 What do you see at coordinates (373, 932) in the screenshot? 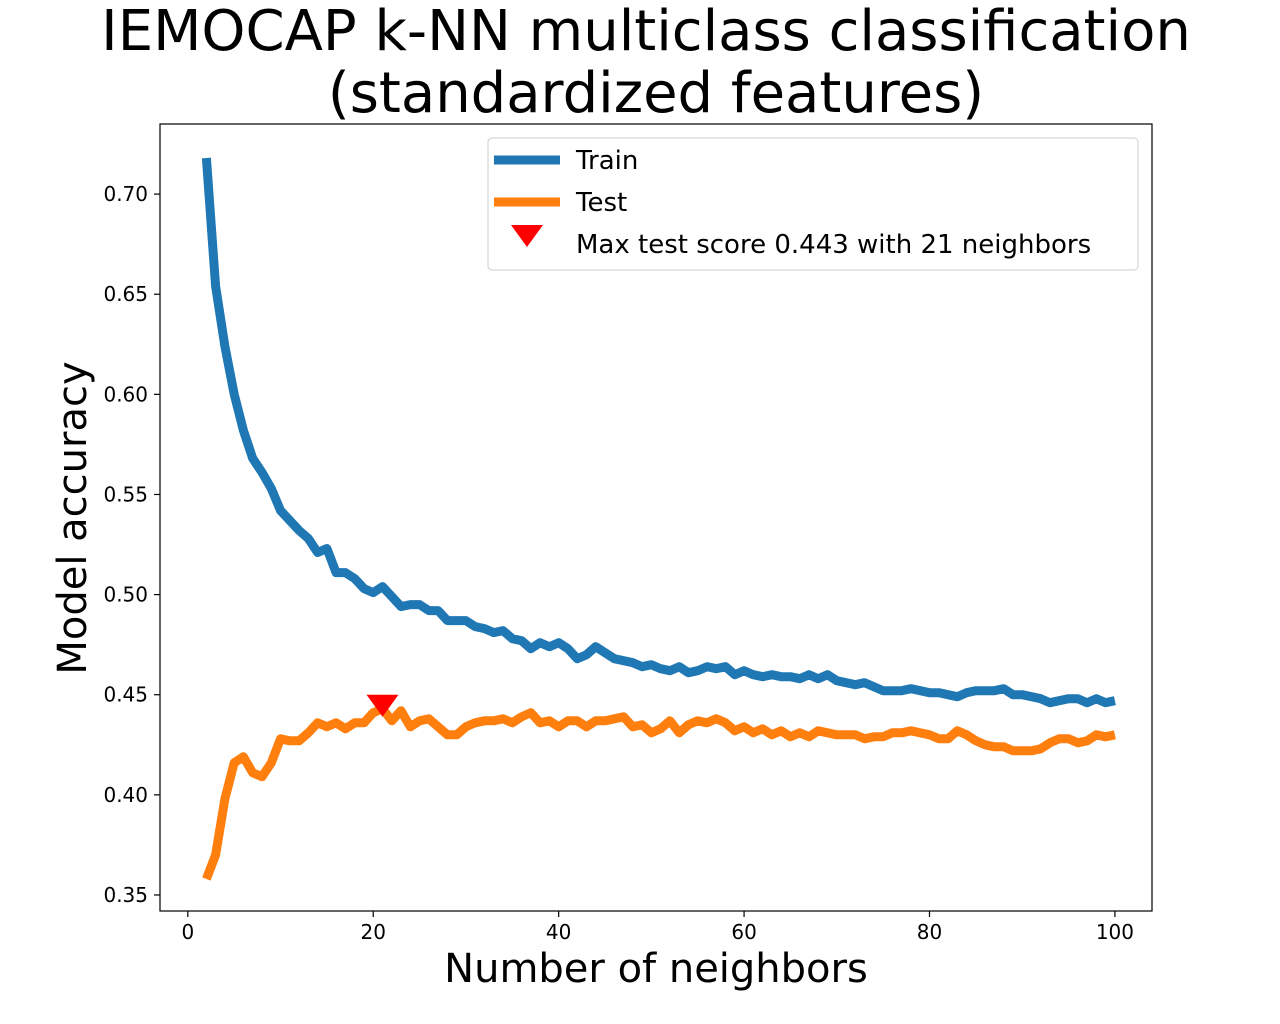
I see `x-tick-label: 20` at bounding box center [373, 932].